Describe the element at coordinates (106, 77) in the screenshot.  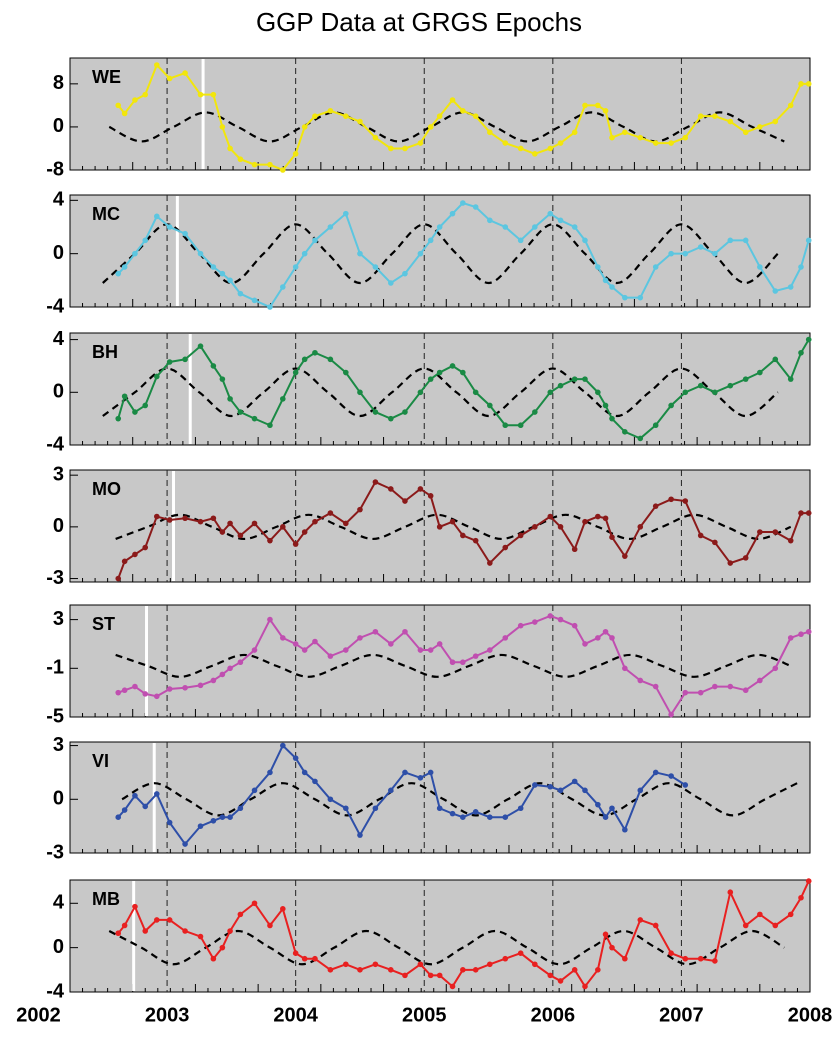
I see `panel-label: WE` at that location.